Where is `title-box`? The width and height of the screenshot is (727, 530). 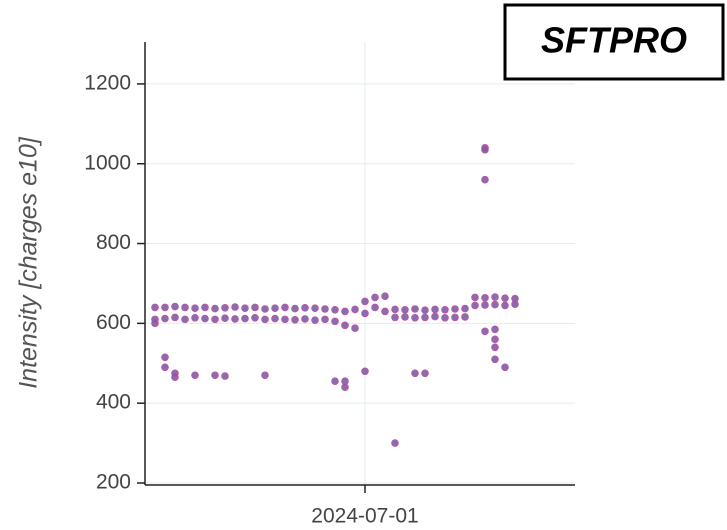 title-box is located at coordinates (614, 42).